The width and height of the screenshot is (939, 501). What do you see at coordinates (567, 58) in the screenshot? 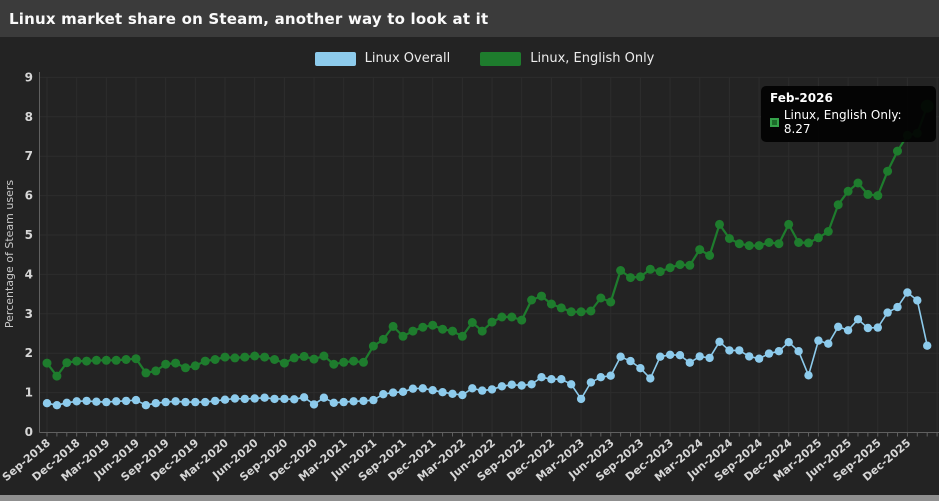
I see `legend-item-linux-english-only: Linux, English Only` at bounding box center [567, 58].